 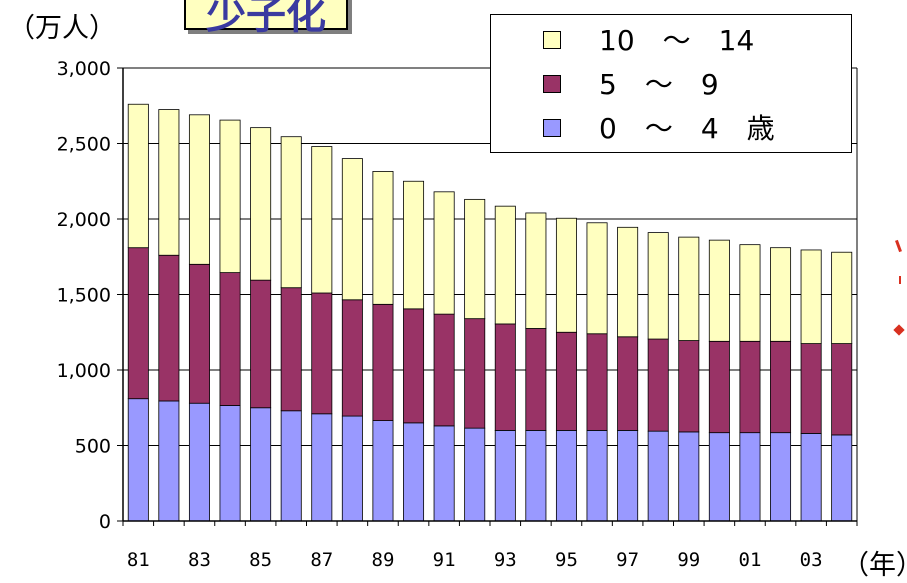 I want to click on legend-label-10-14: 10 ～ 14, so click(x=677, y=40).